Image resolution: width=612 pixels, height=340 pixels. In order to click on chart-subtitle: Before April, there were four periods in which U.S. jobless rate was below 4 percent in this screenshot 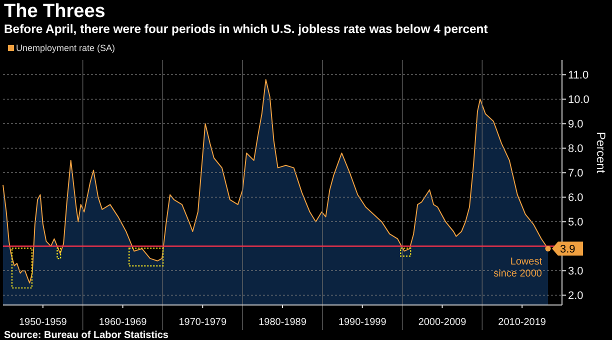, I will do `click(246, 29)`.